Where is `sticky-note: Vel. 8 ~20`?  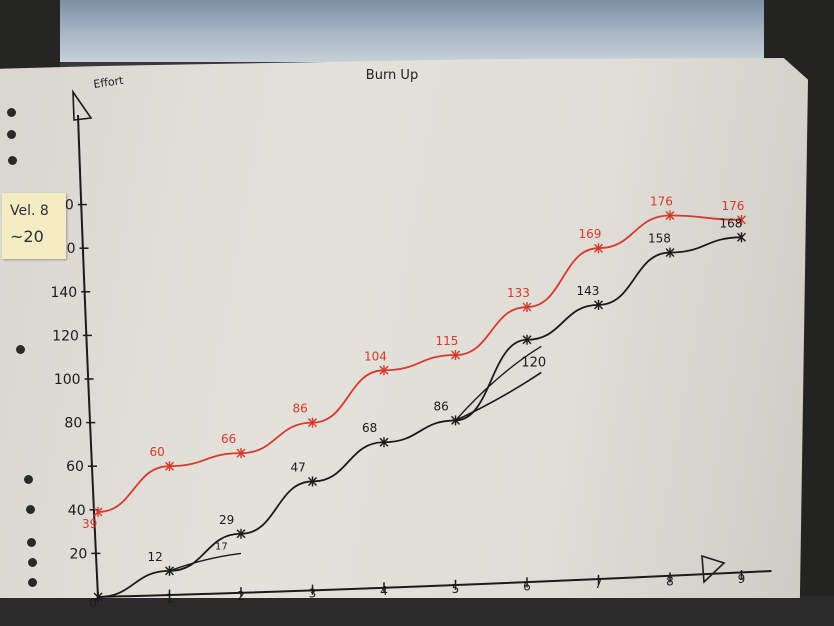 sticky-note: Vel. 8 ~20 is located at coordinates (34, 226).